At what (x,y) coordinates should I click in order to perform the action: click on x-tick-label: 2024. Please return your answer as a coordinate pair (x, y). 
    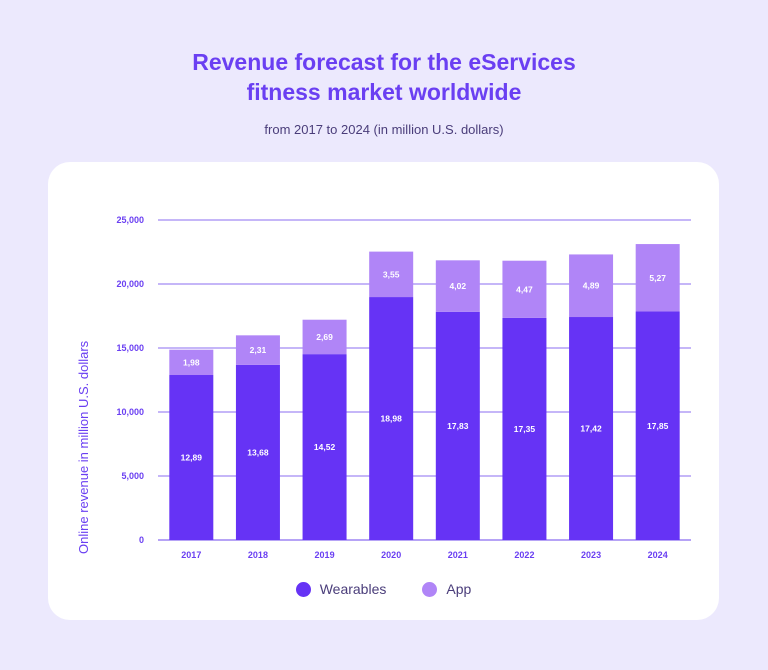
    Looking at the image, I should click on (658, 555).